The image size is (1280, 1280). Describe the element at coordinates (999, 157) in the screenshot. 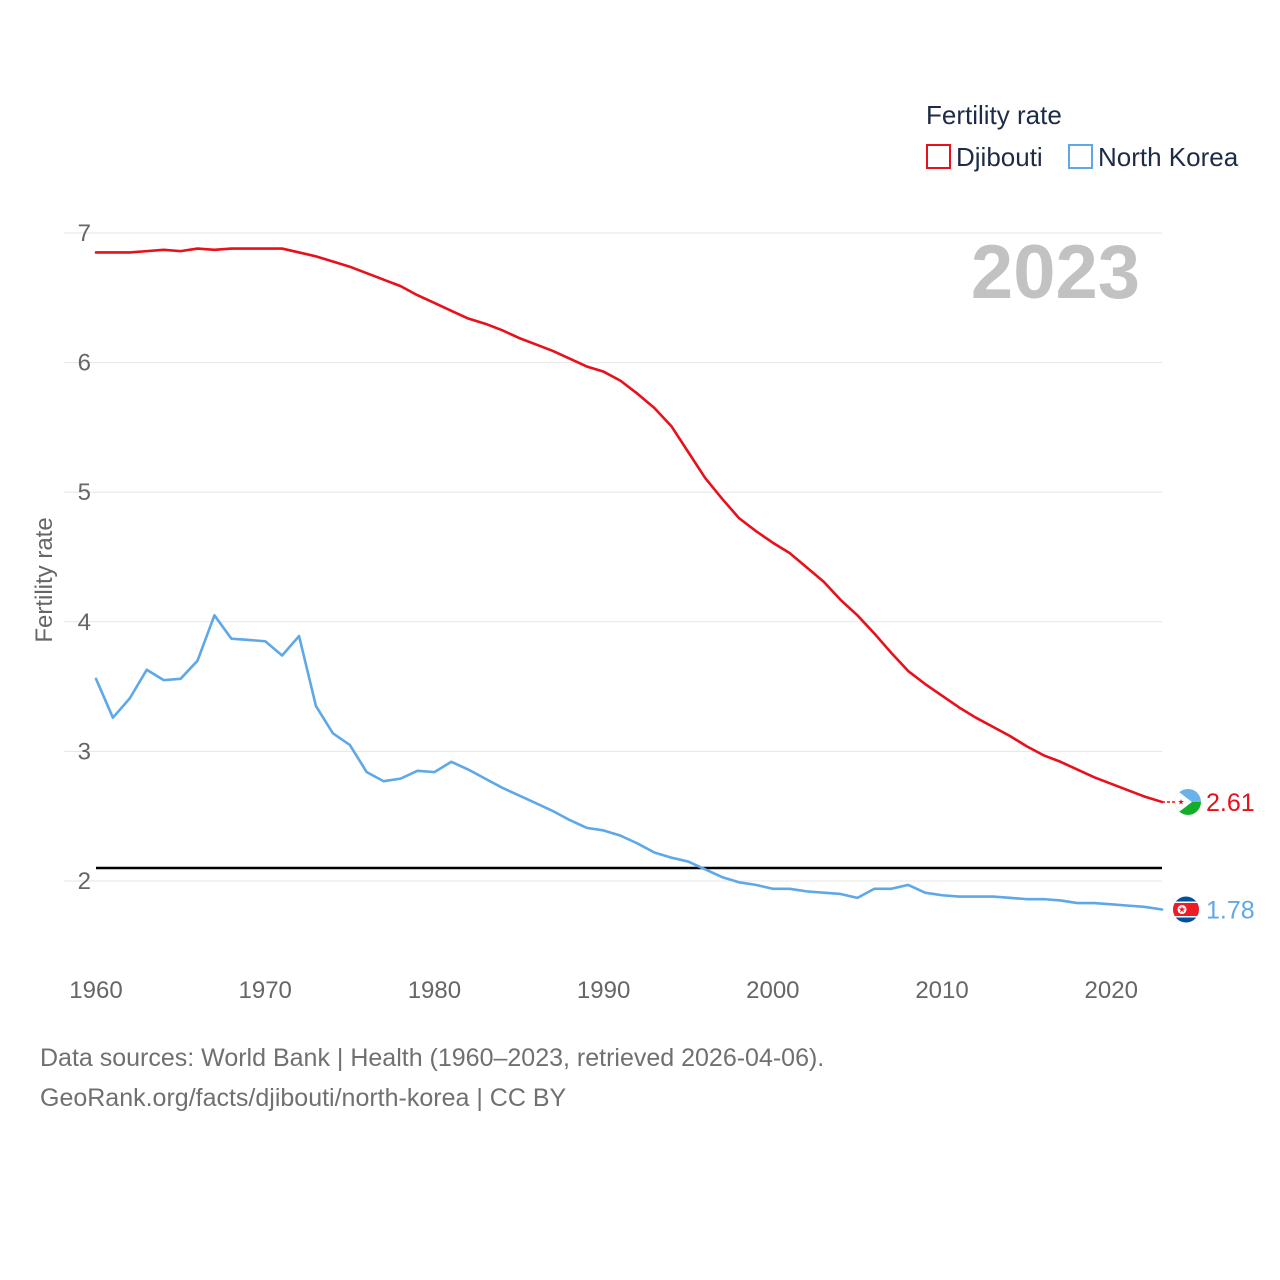

I see `legend-label-djibouti: Djibouti` at that location.